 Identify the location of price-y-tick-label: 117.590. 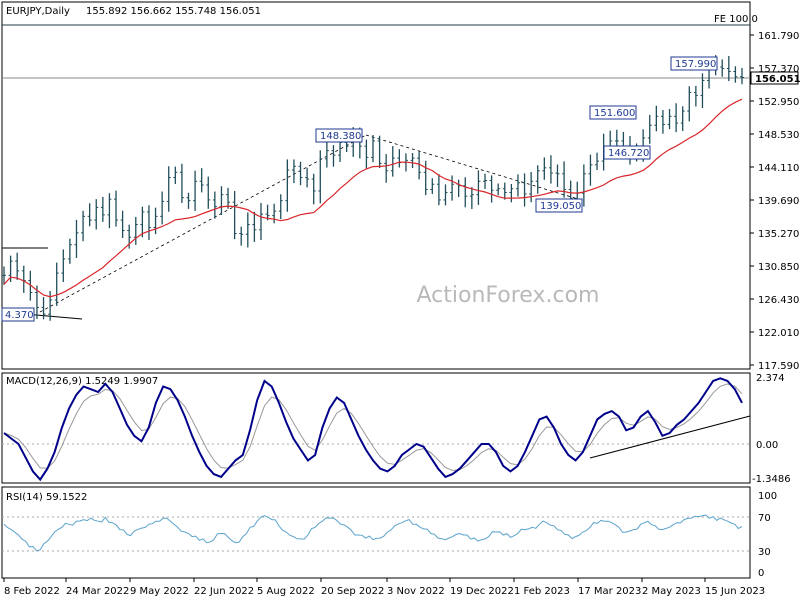
(778, 366).